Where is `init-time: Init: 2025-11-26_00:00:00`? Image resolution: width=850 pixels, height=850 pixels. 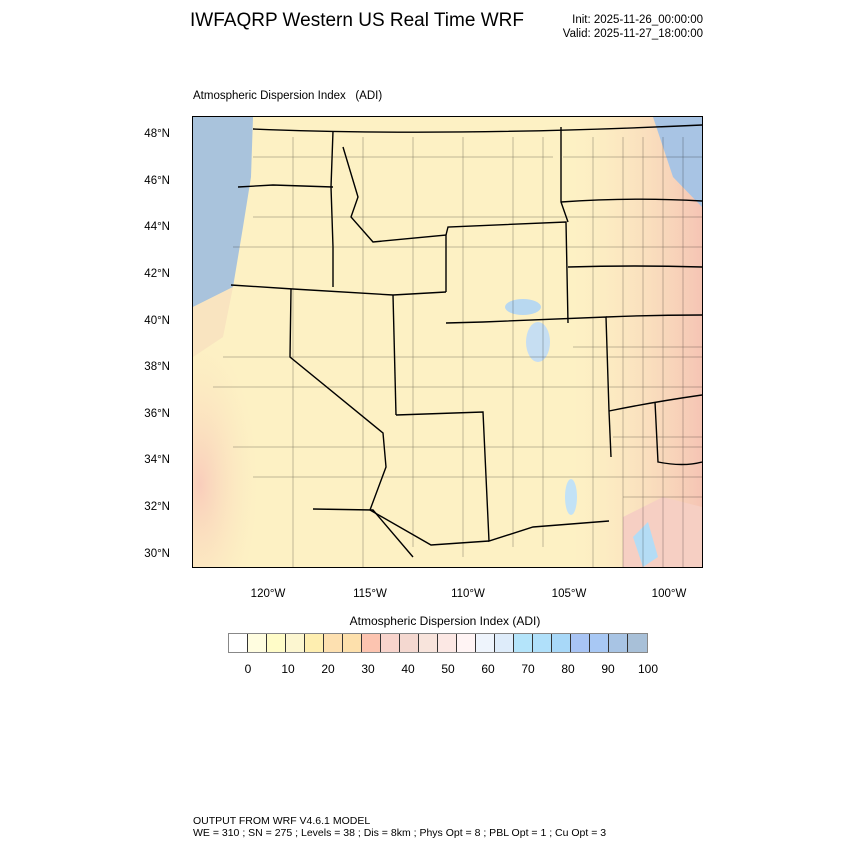 init-time: Init: 2025-11-26_00:00:00 is located at coordinates (637, 20).